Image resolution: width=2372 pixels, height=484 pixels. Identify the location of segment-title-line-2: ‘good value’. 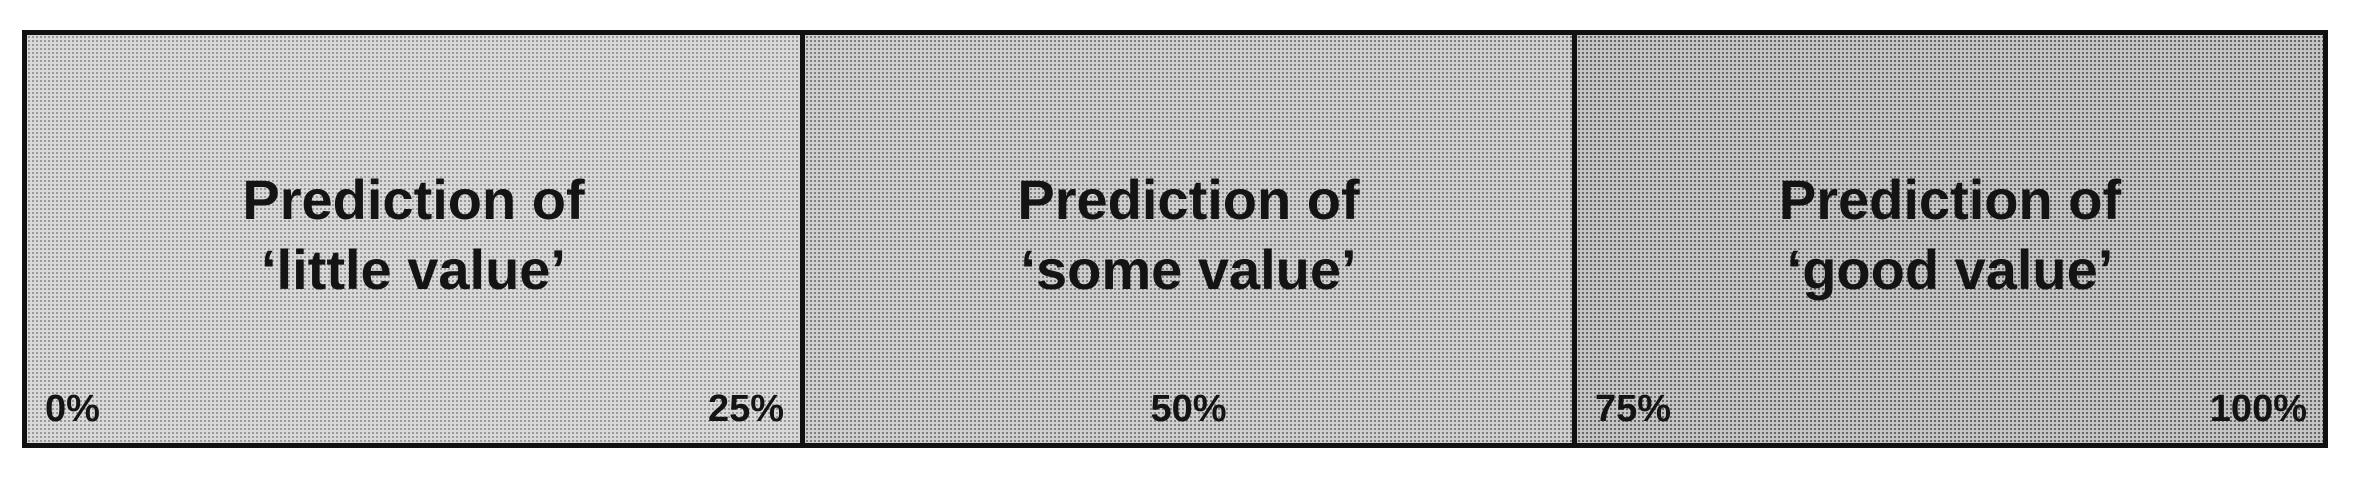
(1950, 269).